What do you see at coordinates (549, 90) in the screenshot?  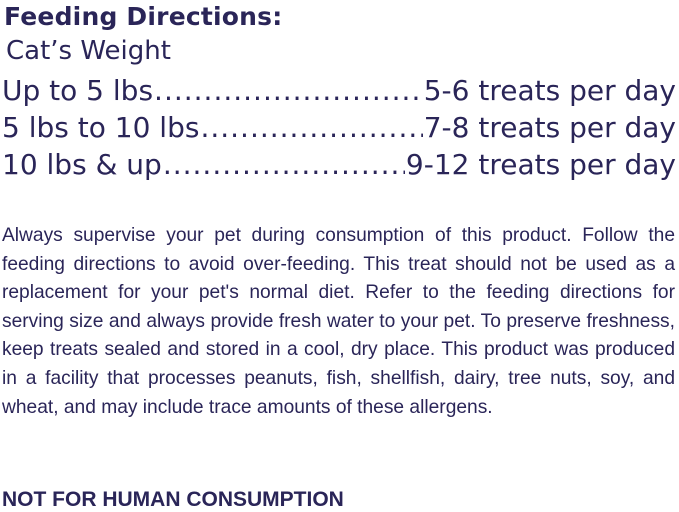 I see `treat-amount: 5-6 treats per day` at bounding box center [549, 90].